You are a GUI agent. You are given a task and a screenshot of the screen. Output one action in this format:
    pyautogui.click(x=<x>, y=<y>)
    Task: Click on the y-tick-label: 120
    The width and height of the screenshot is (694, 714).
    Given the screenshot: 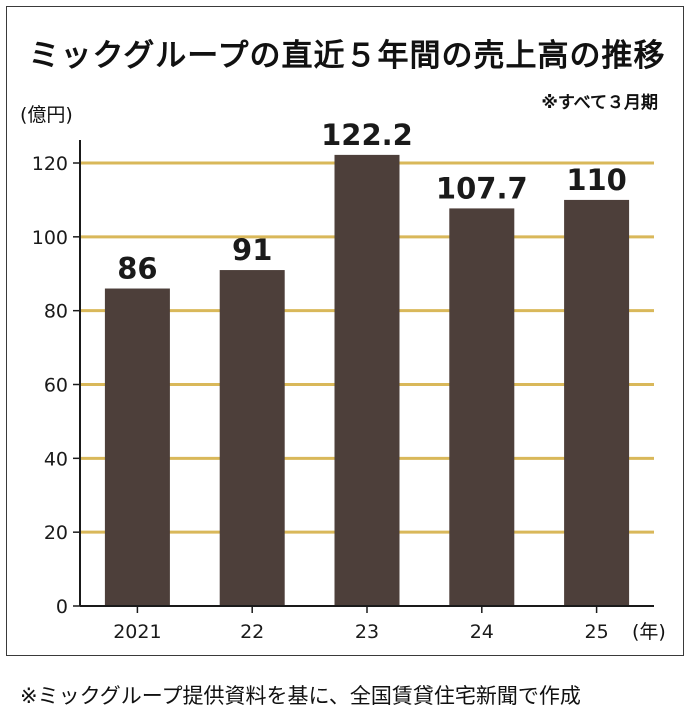 What is the action you would take?
    pyautogui.click(x=50, y=164)
    